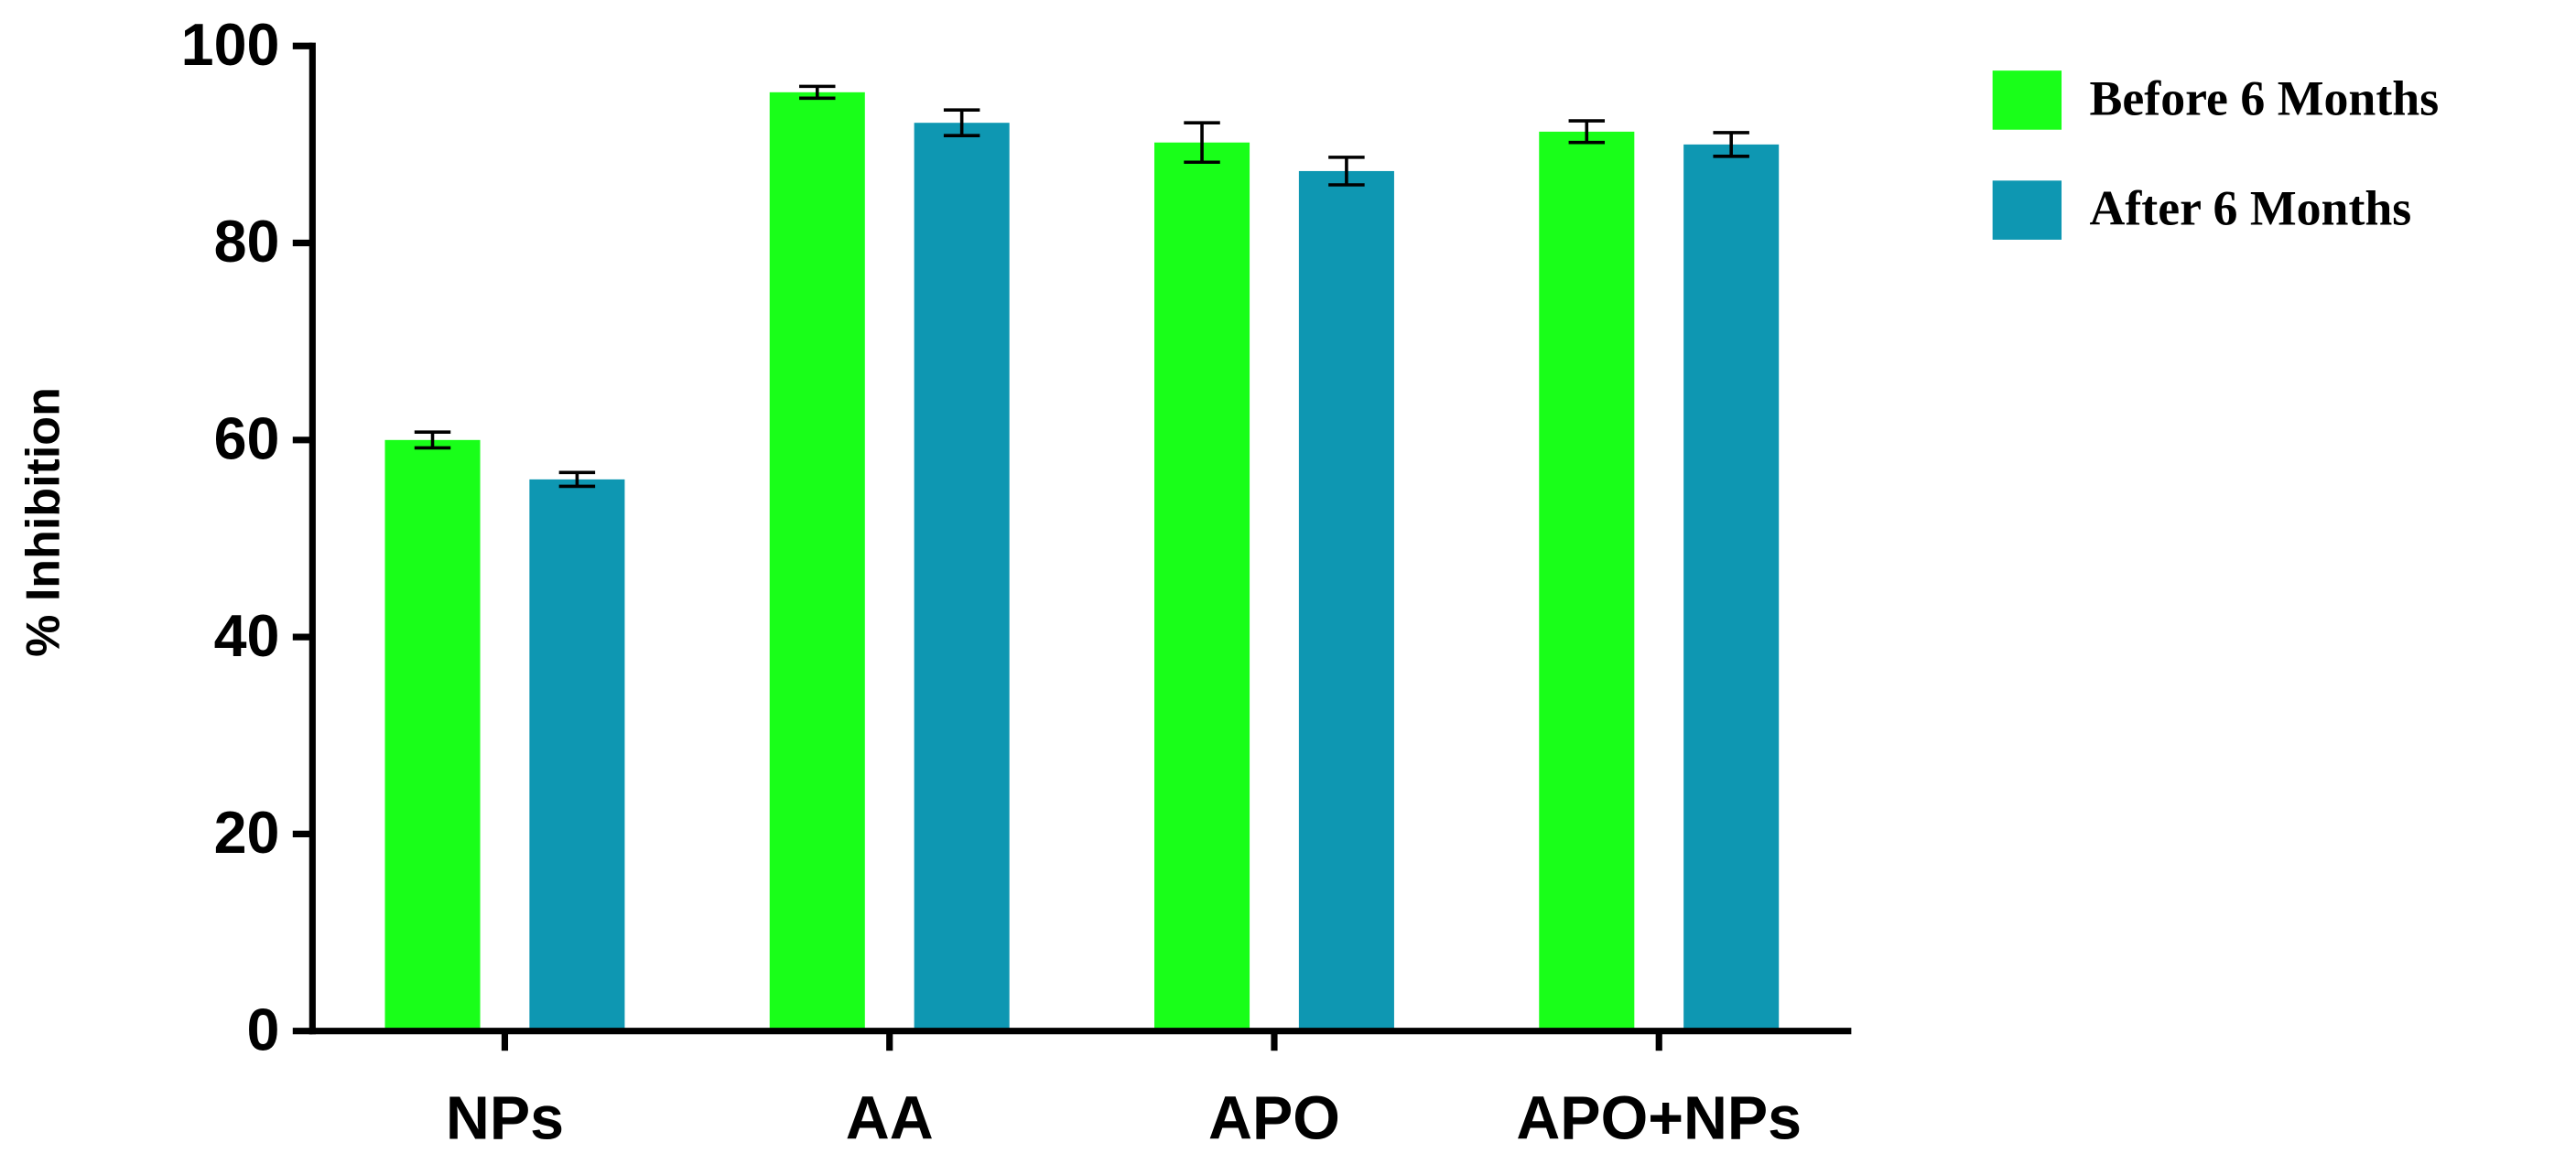 This screenshot has height=1164, width=2576. What do you see at coordinates (263, 1029) in the screenshot?
I see `y-tick-label: 0` at bounding box center [263, 1029].